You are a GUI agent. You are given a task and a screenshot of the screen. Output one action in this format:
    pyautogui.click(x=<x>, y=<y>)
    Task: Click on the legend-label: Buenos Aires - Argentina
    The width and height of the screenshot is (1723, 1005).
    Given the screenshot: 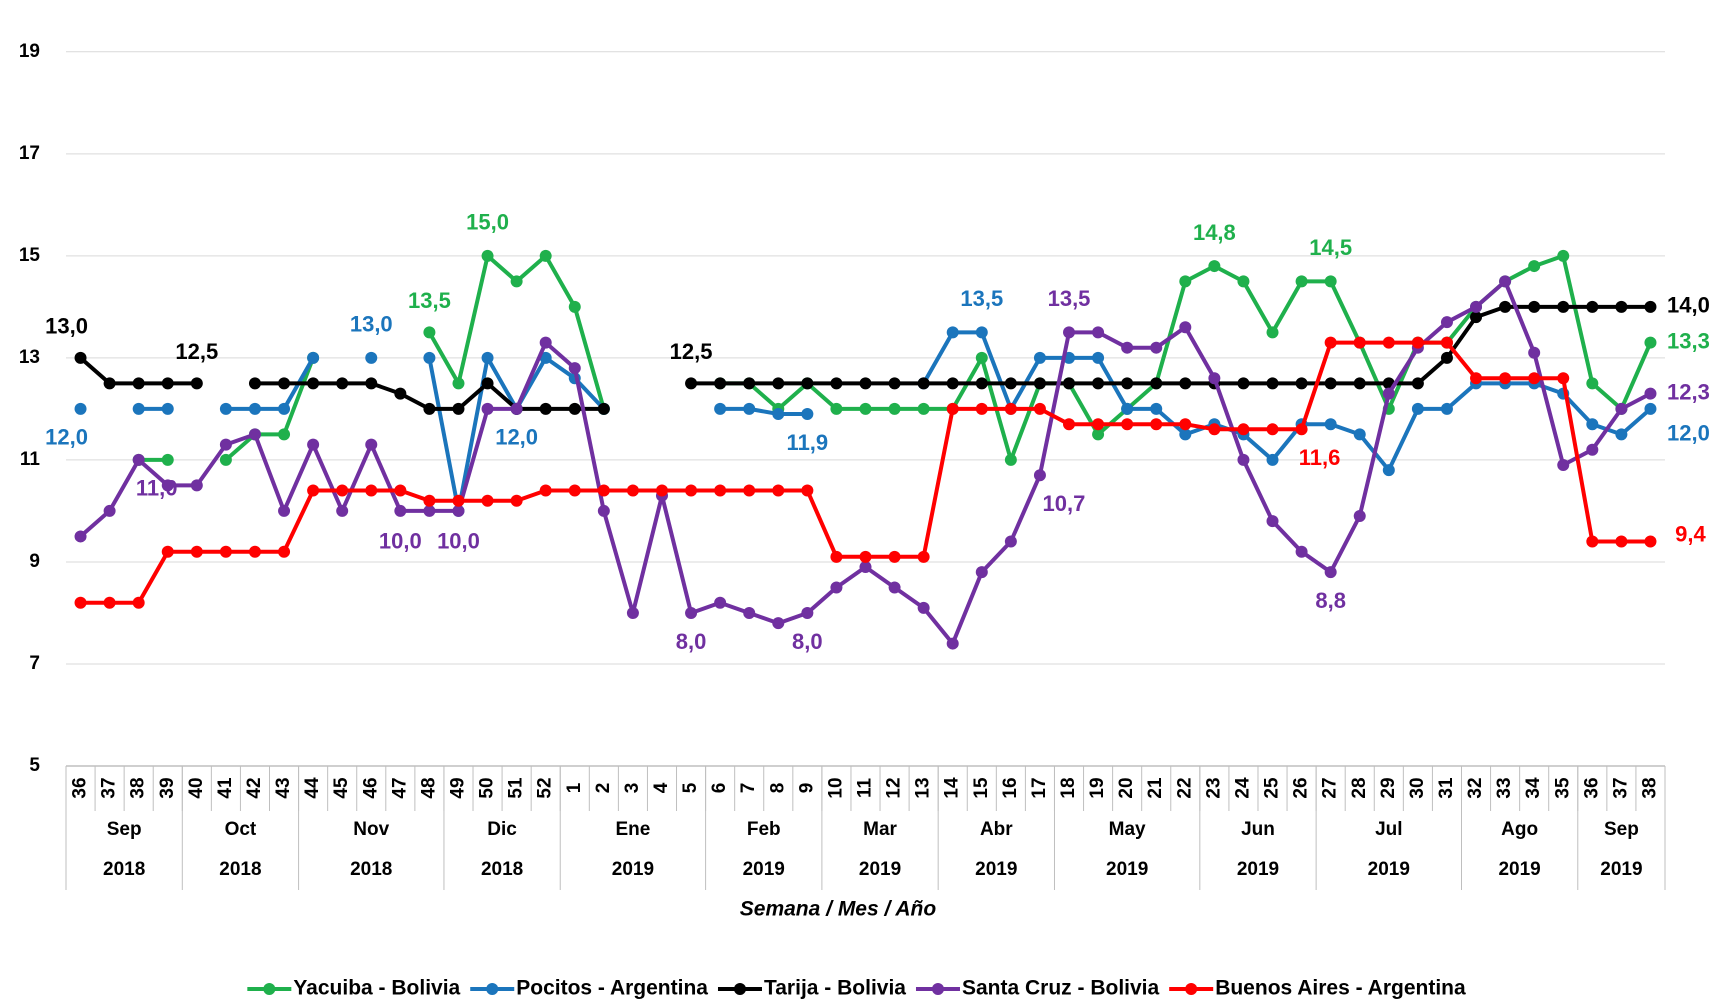 What is the action you would take?
    pyautogui.click(x=1340, y=988)
    